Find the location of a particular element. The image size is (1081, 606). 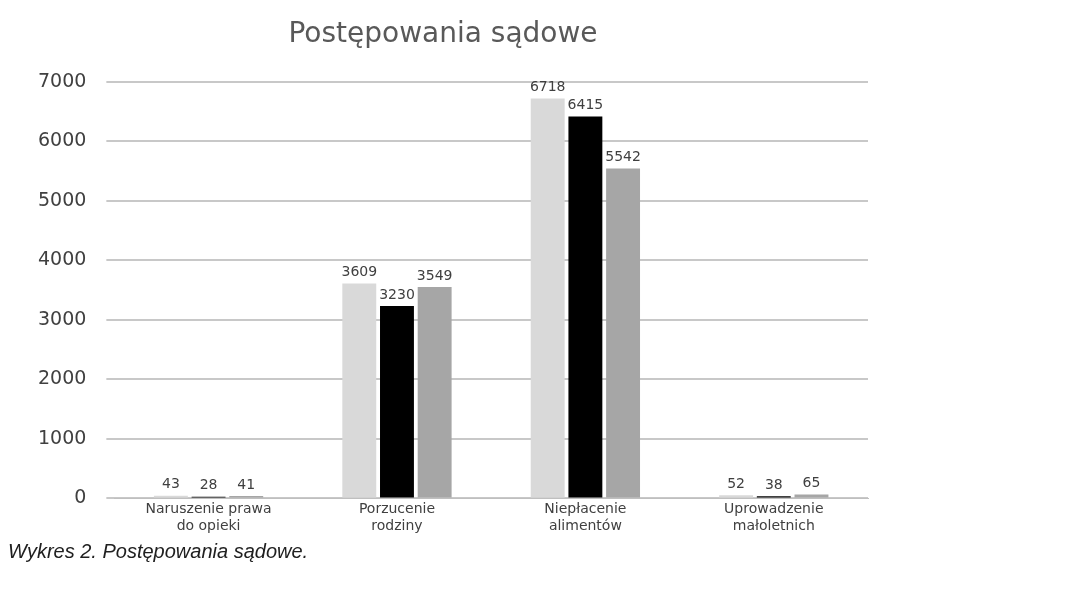

data-label: 5542 is located at coordinates (623, 156).